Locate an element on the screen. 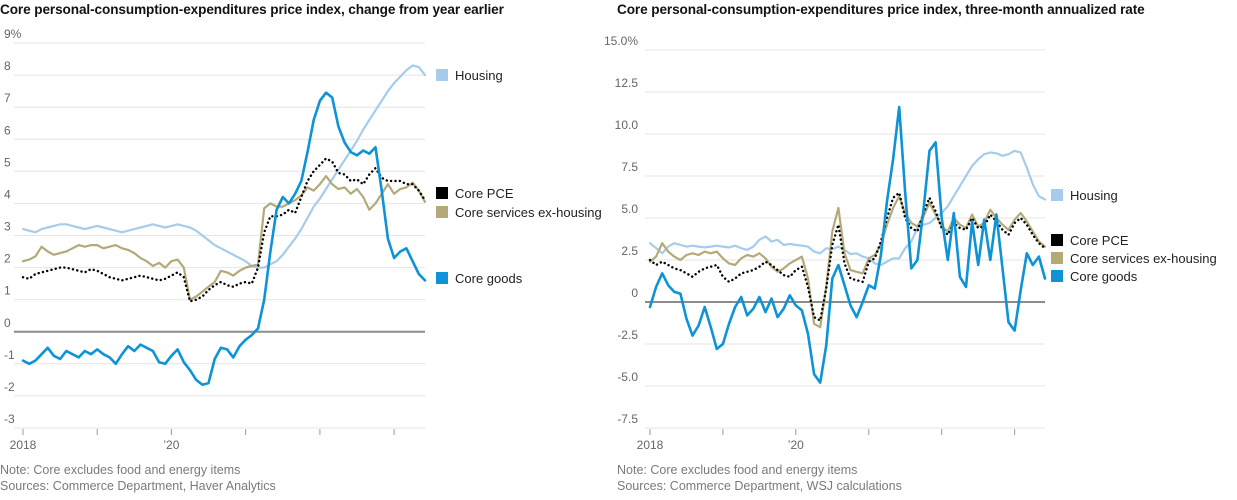 The height and width of the screenshot is (500, 1237). y-axis-tick-label: 6 is located at coordinates (7, 130).